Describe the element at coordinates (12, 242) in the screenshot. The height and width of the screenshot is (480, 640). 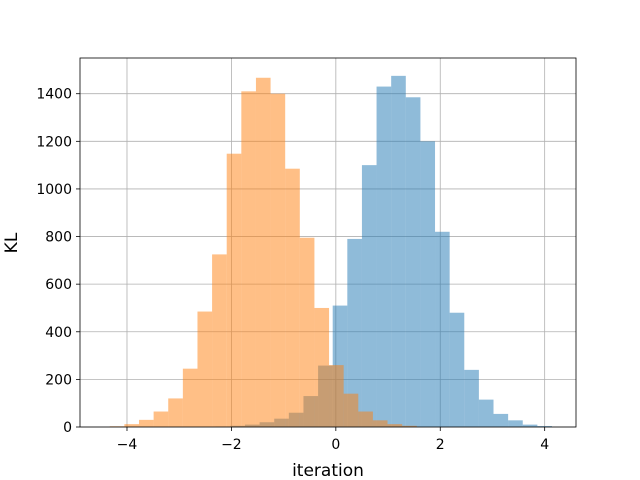
I see `y-axis-label: KL` at that location.